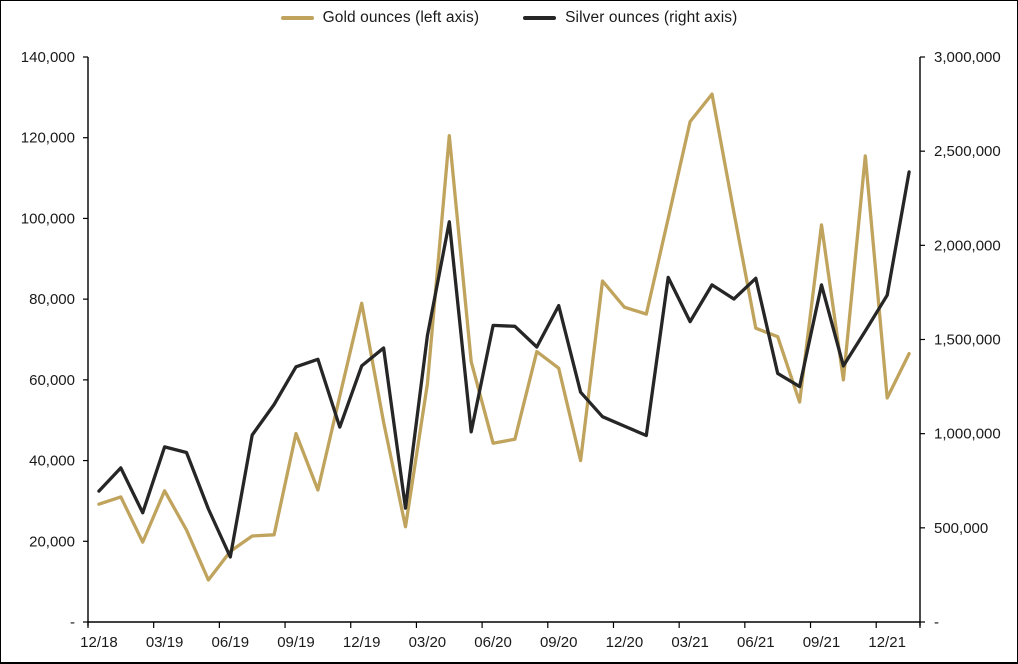  I want to click on x-axis-tick-label: 06/20, so click(493, 642).